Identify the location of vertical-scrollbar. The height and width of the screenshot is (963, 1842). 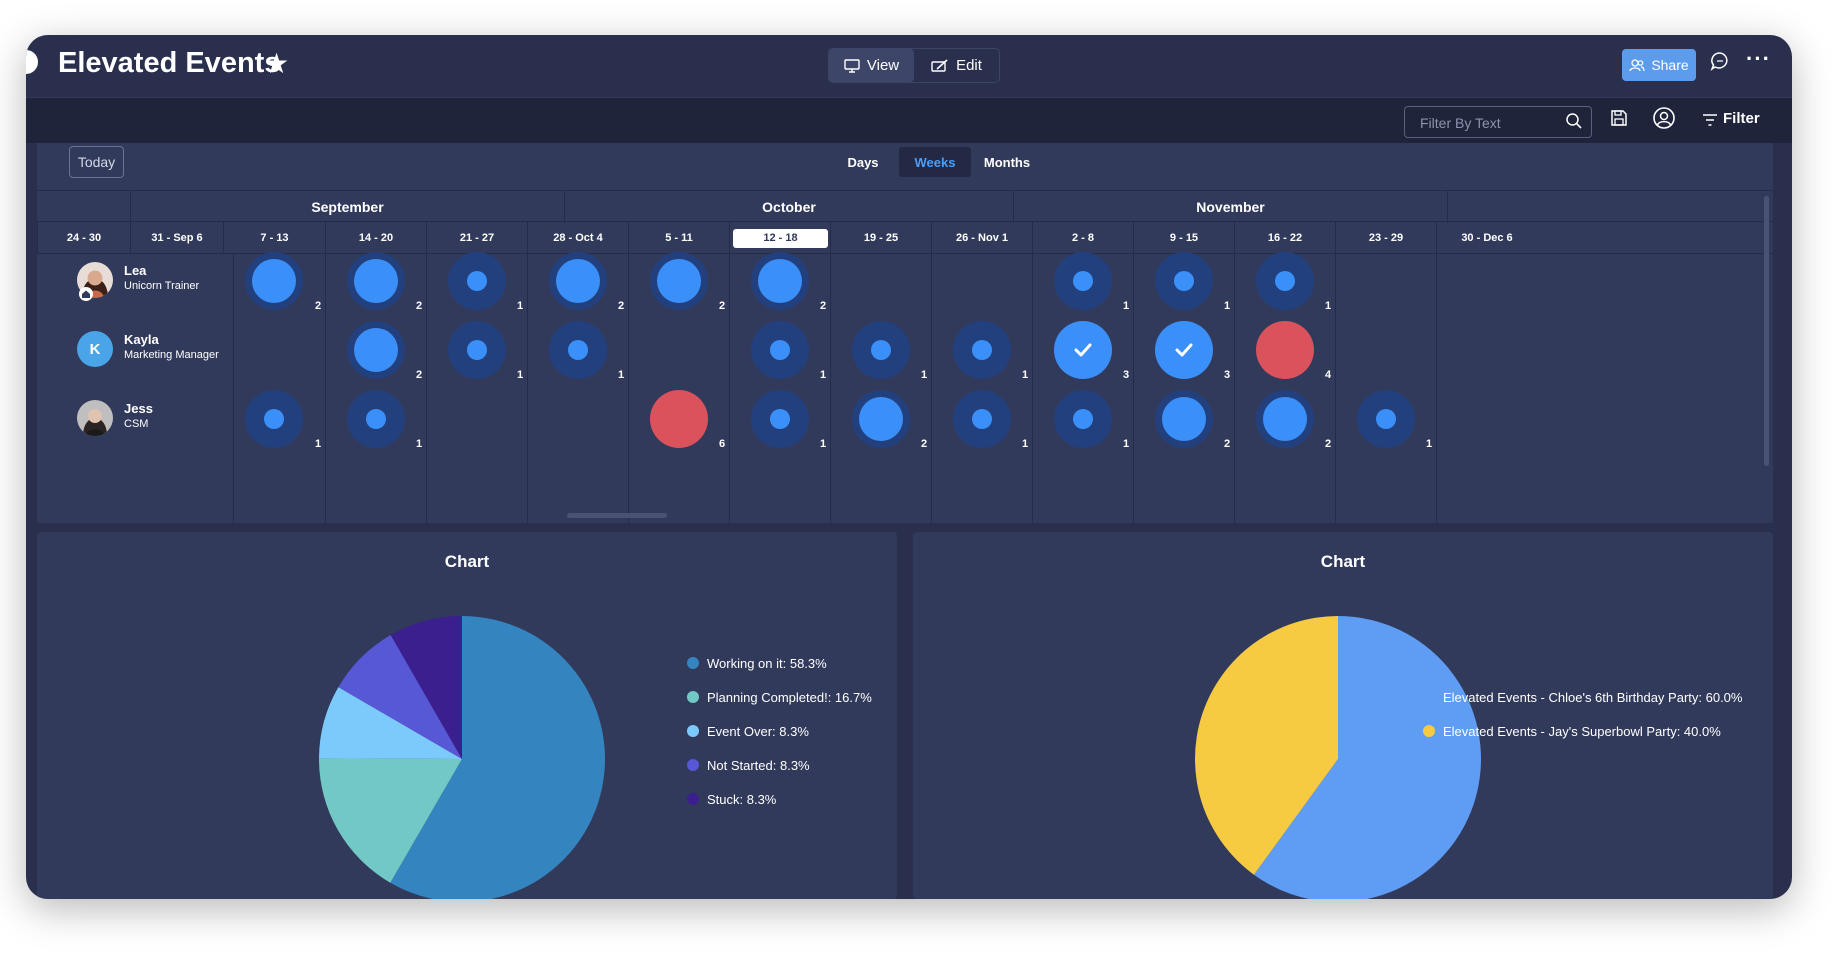
(1766, 331).